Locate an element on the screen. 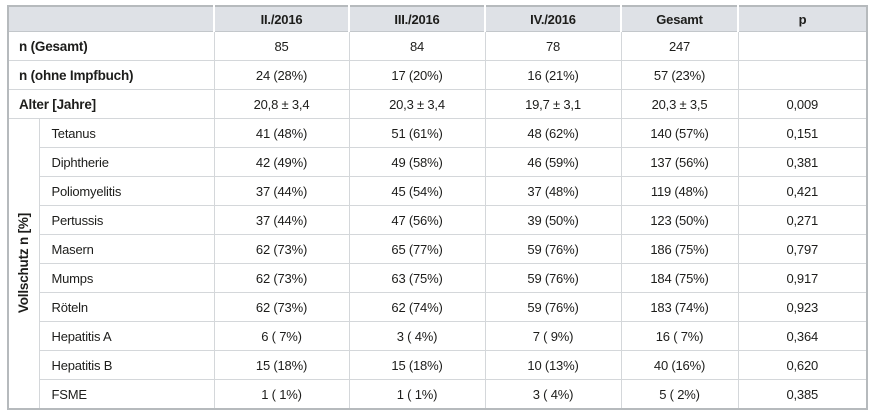  cell-value: 0,151 is located at coordinates (802, 133).